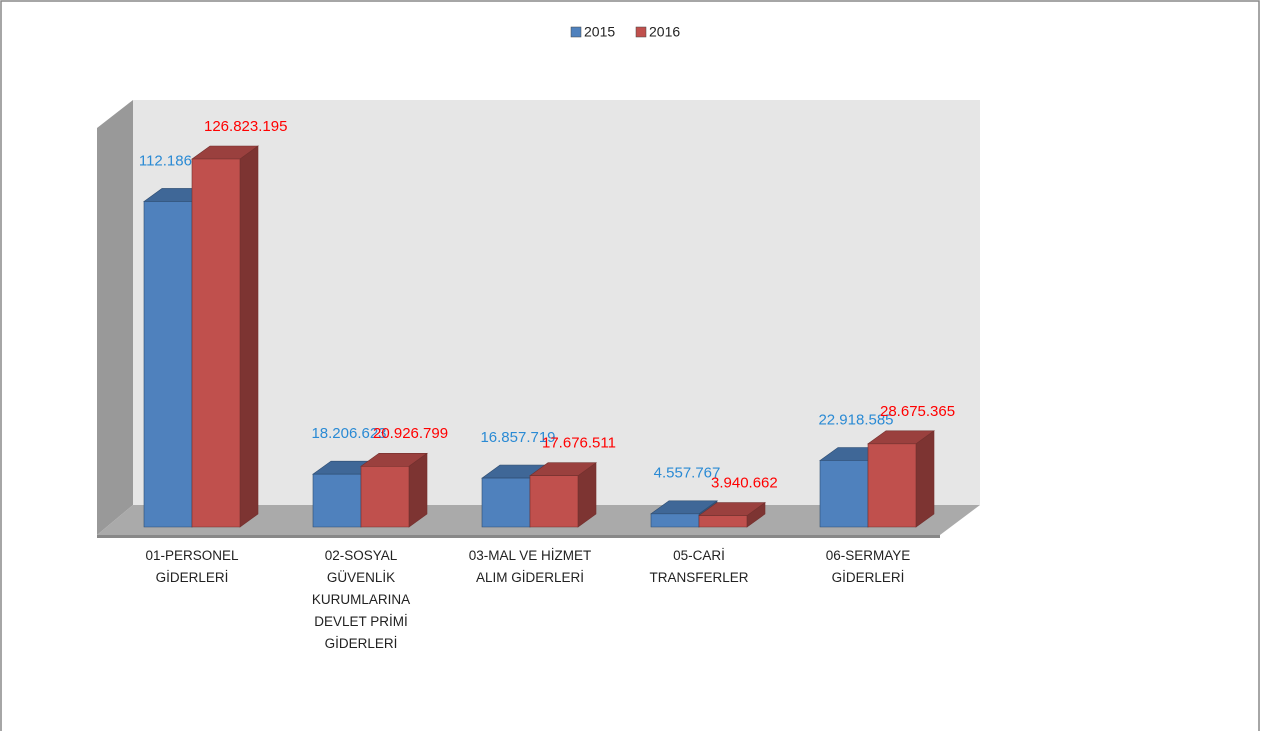 Image resolution: width=1274 pixels, height=731 pixels. I want to click on legend-label: 2016, so click(664, 32).